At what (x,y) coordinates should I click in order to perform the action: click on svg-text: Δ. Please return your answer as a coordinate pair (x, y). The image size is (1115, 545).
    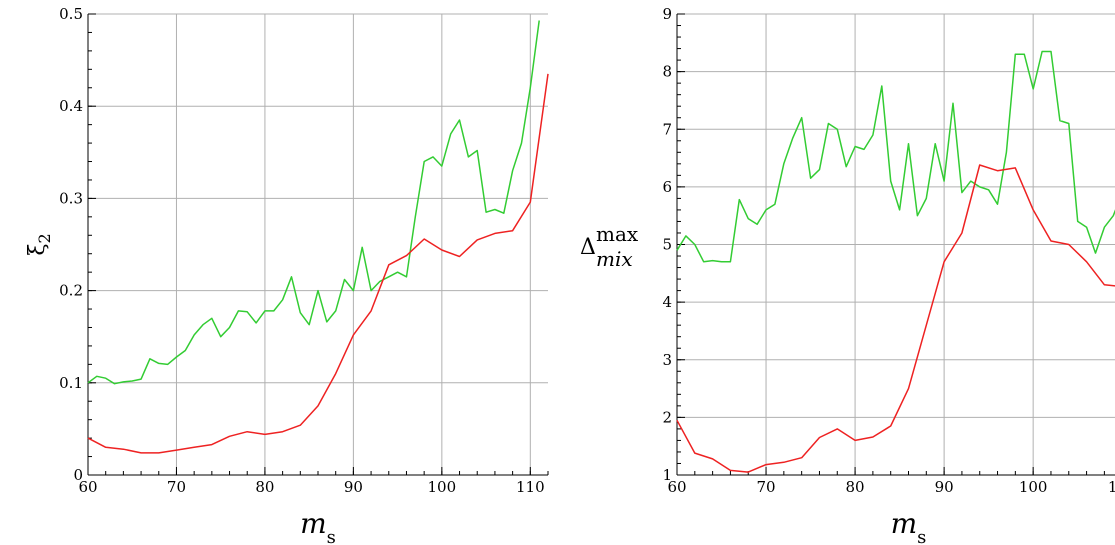
    Looking at the image, I should click on (588, 247).